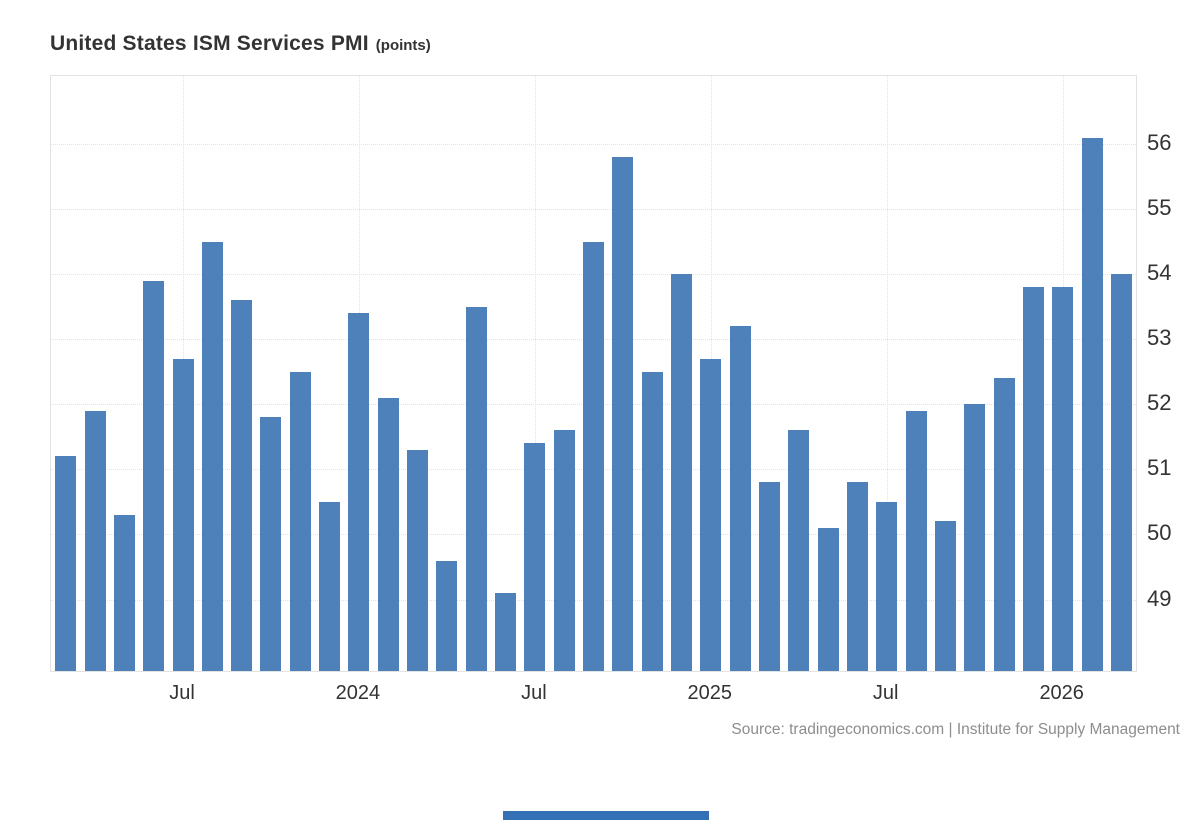  What do you see at coordinates (1159, 403) in the screenshot?
I see `y-tick-label: 52` at bounding box center [1159, 403].